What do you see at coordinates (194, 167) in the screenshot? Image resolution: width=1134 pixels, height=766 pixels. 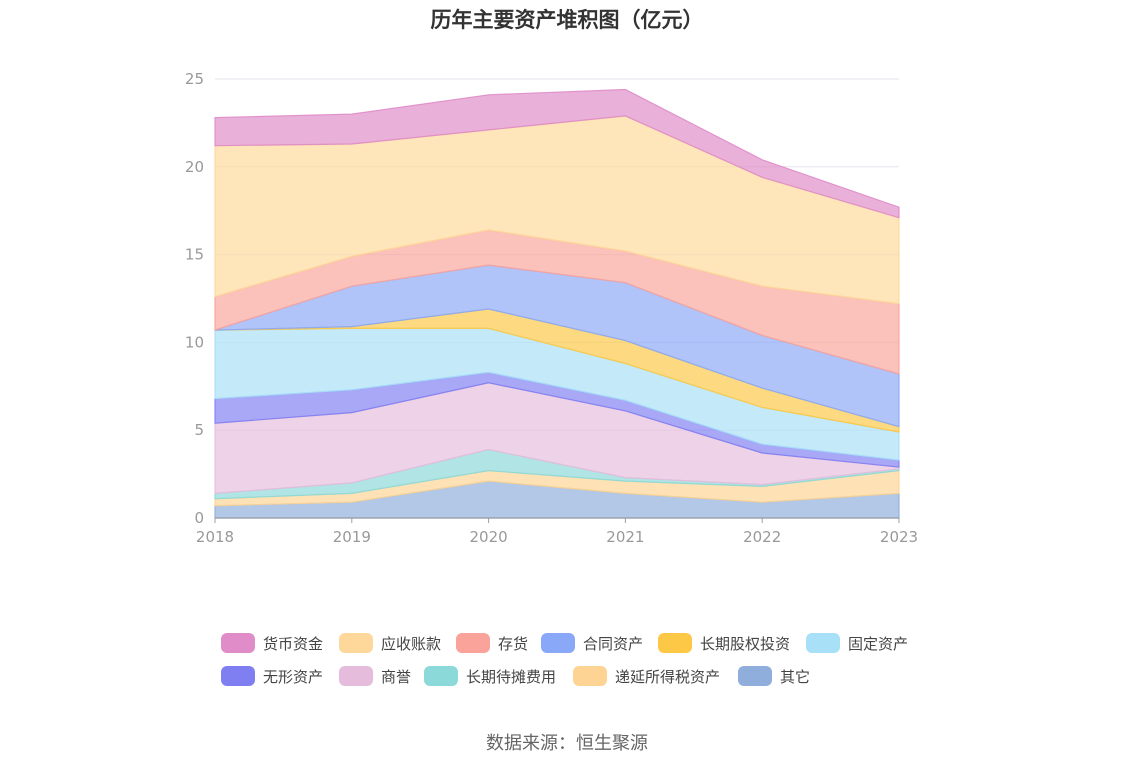 I see `y-tick-label: 20` at bounding box center [194, 167].